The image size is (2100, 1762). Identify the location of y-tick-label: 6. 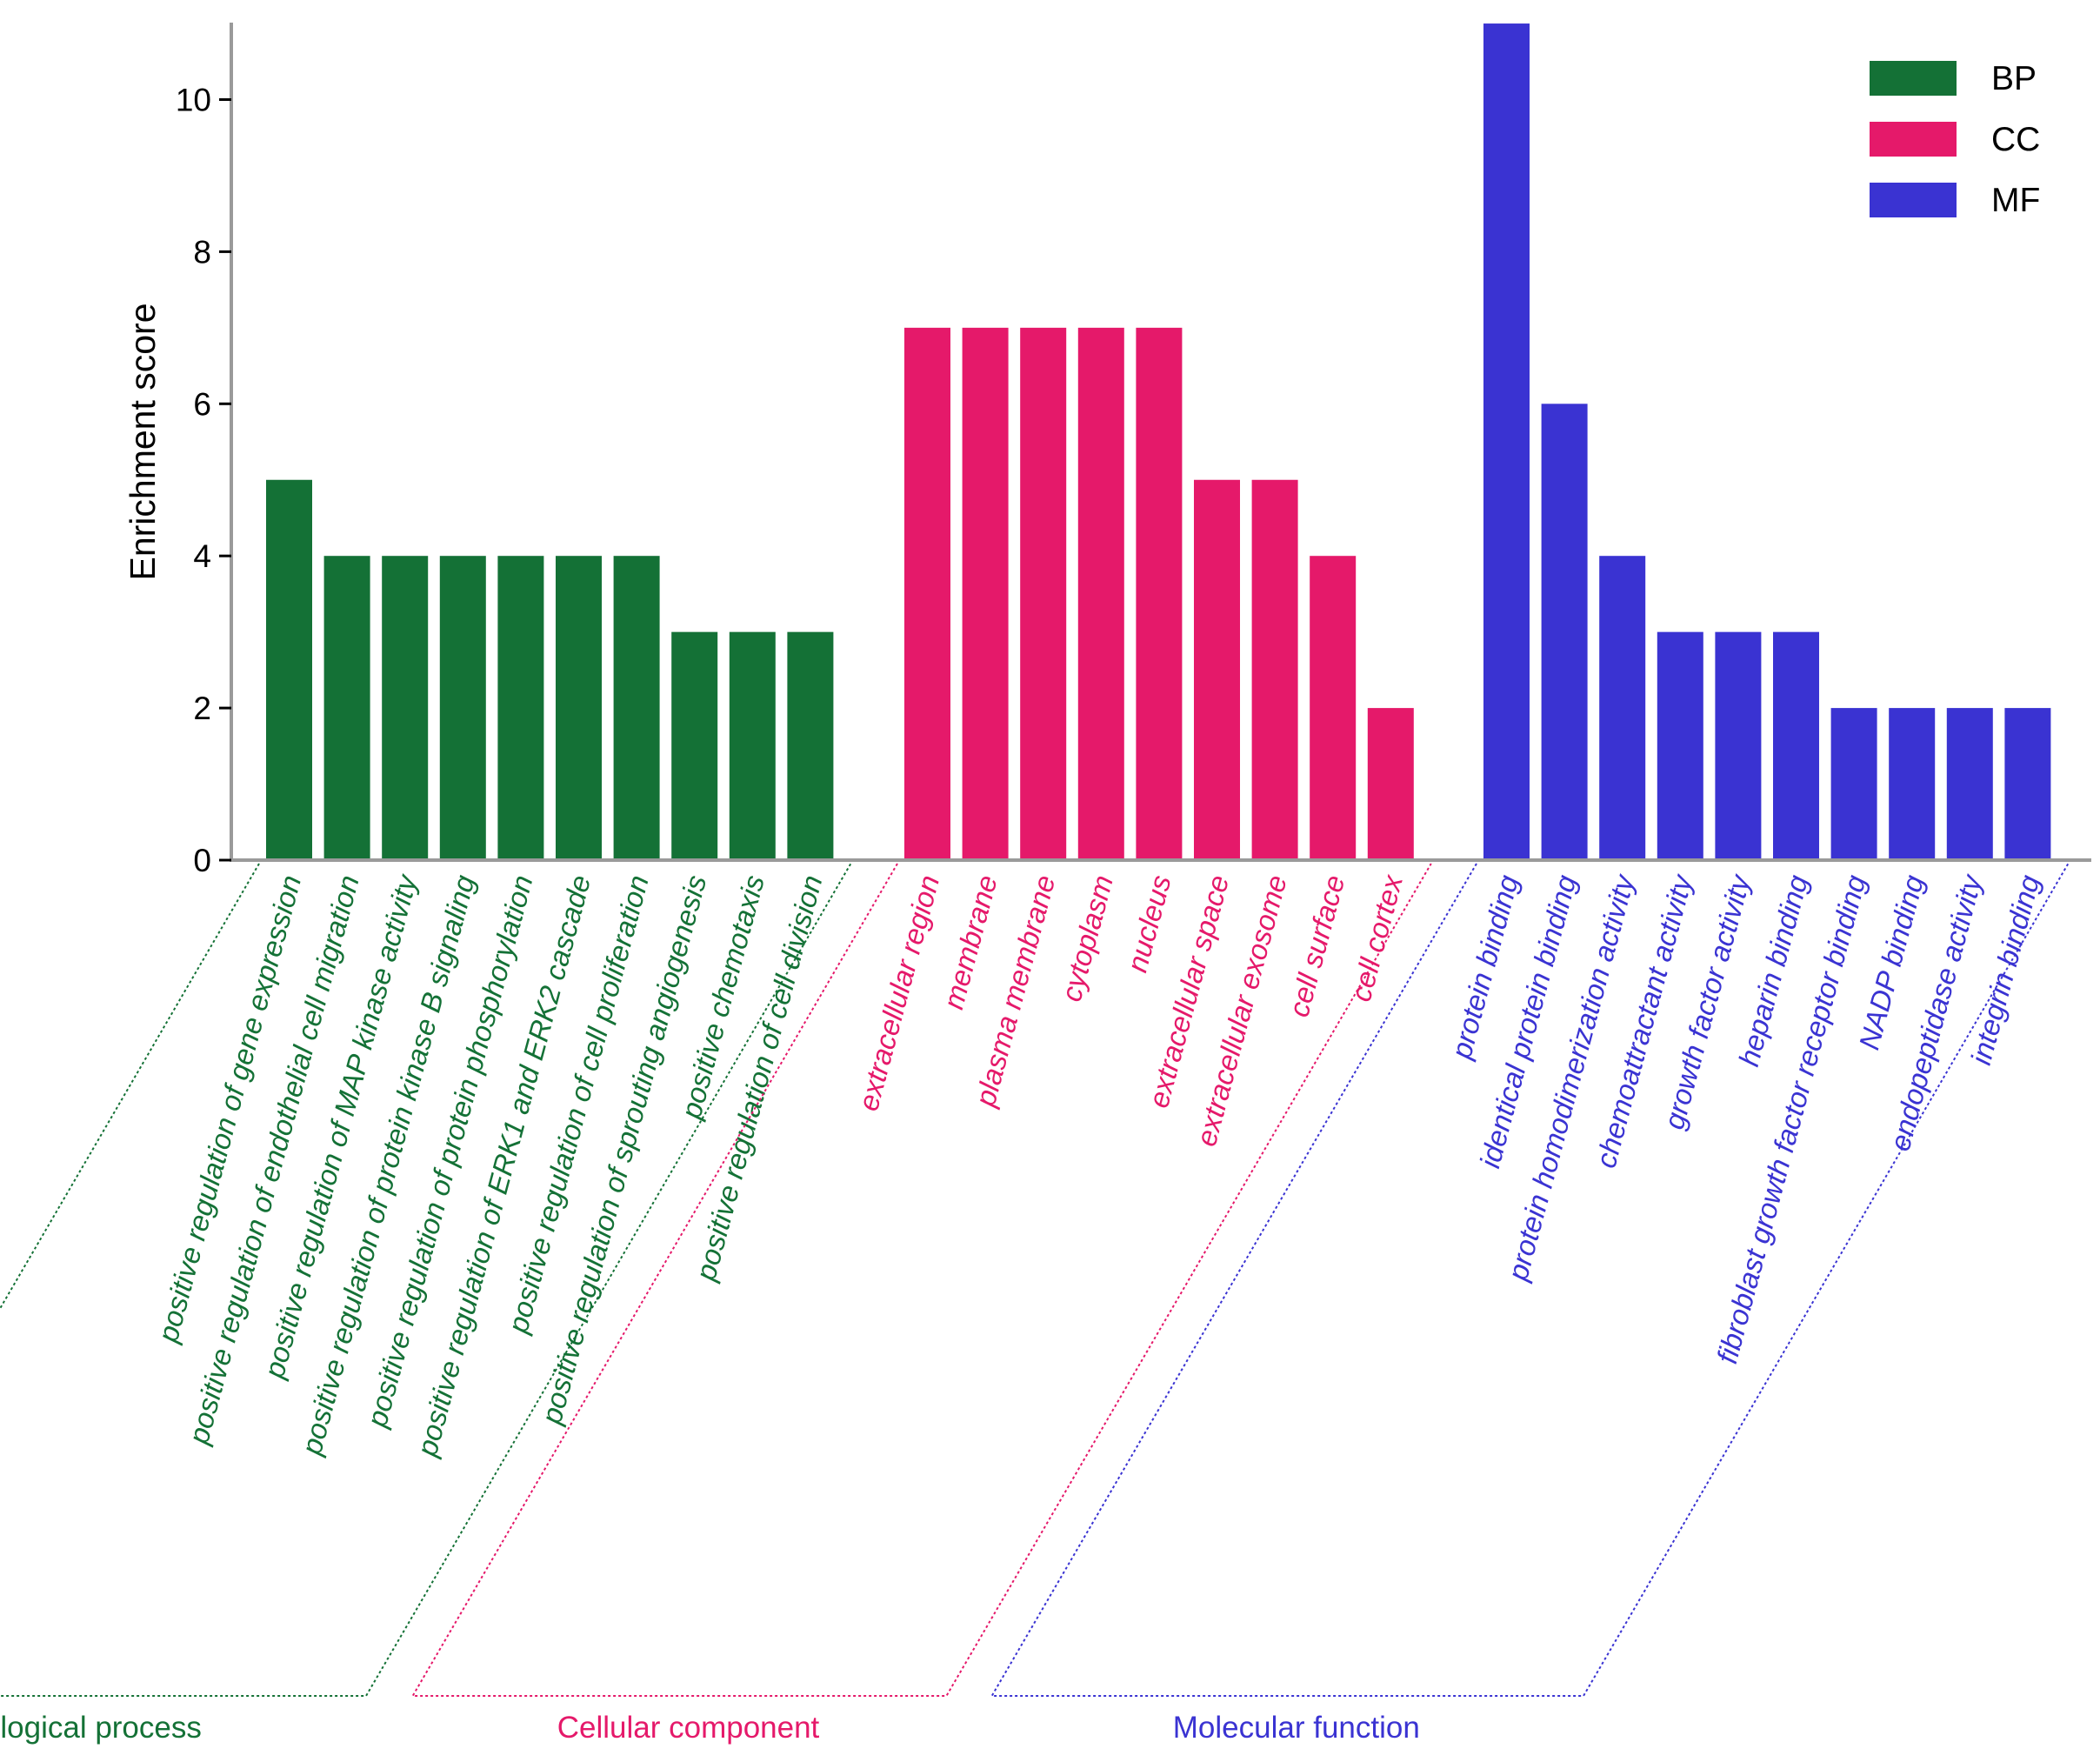
(202, 404).